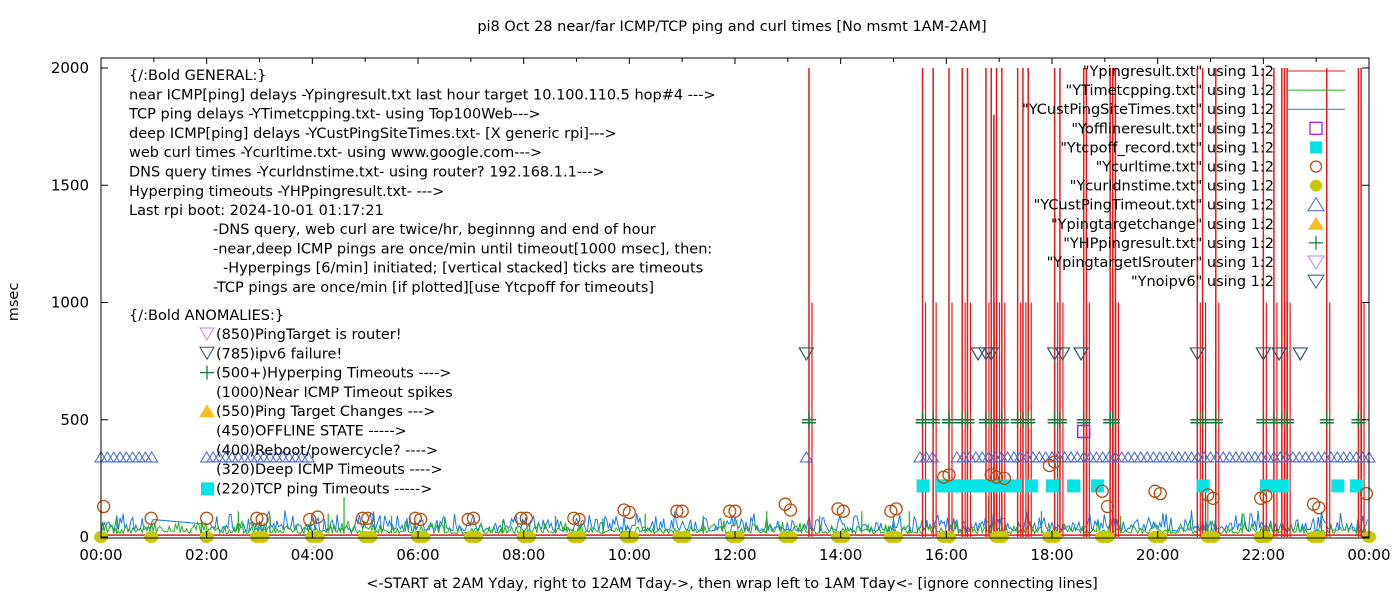 The height and width of the screenshot is (600, 1400). What do you see at coordinates (1168, 244) in the screenshot?
I see `legend-label: "YHPpingresult.txt" using 1:2` at bounding box center [1168, 244].